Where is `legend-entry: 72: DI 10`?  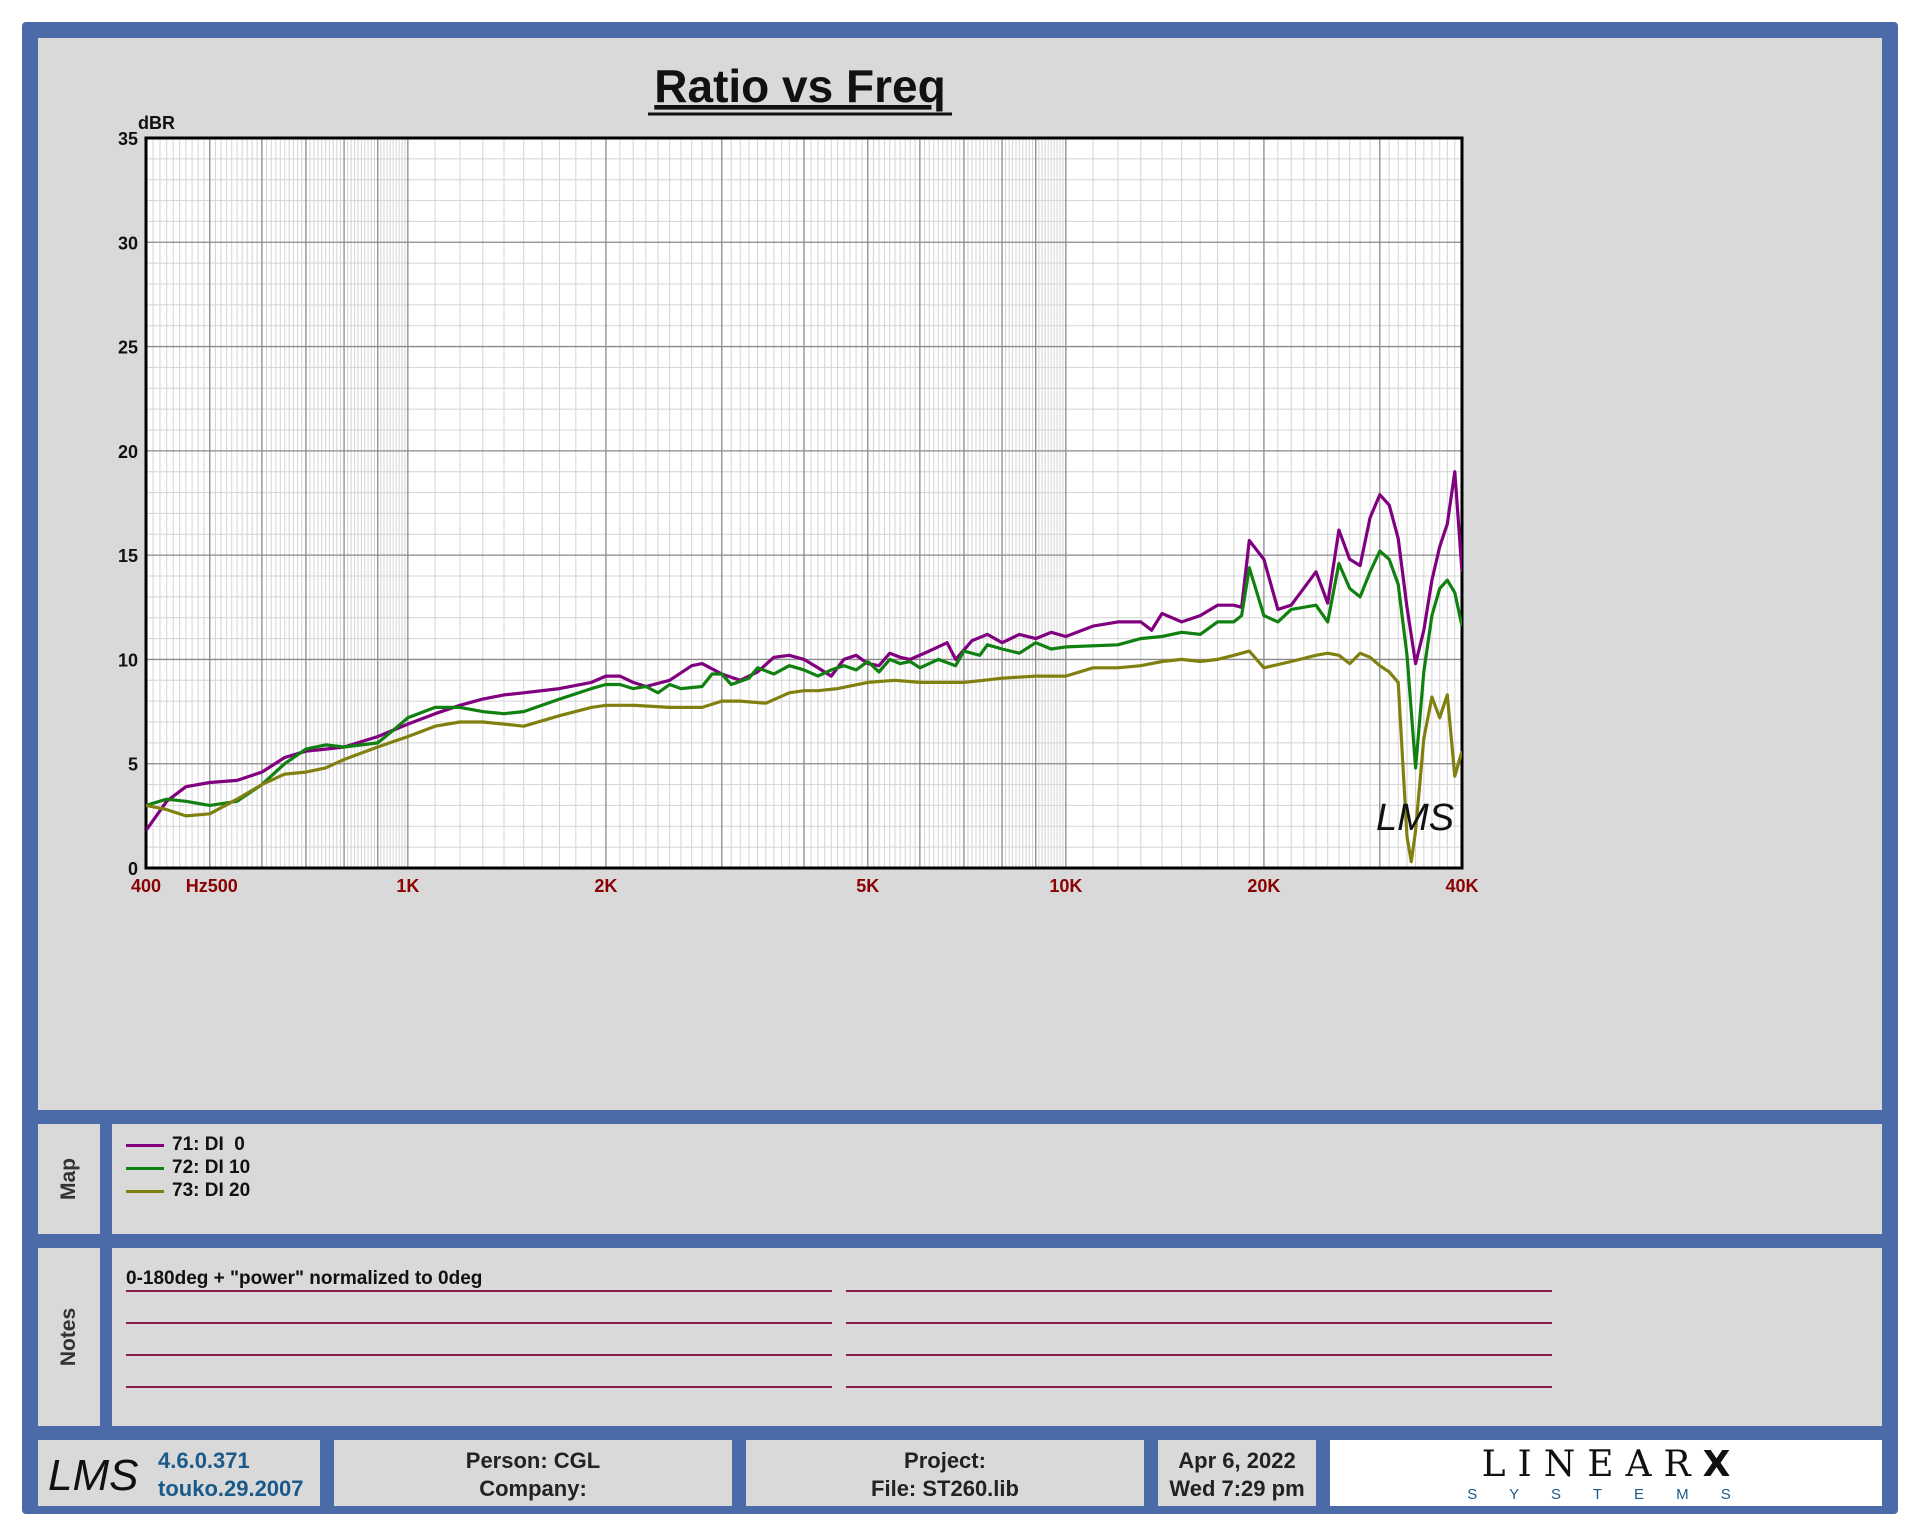
legend-entry: 72: DI 10 is located at coordinates (188, 1168).